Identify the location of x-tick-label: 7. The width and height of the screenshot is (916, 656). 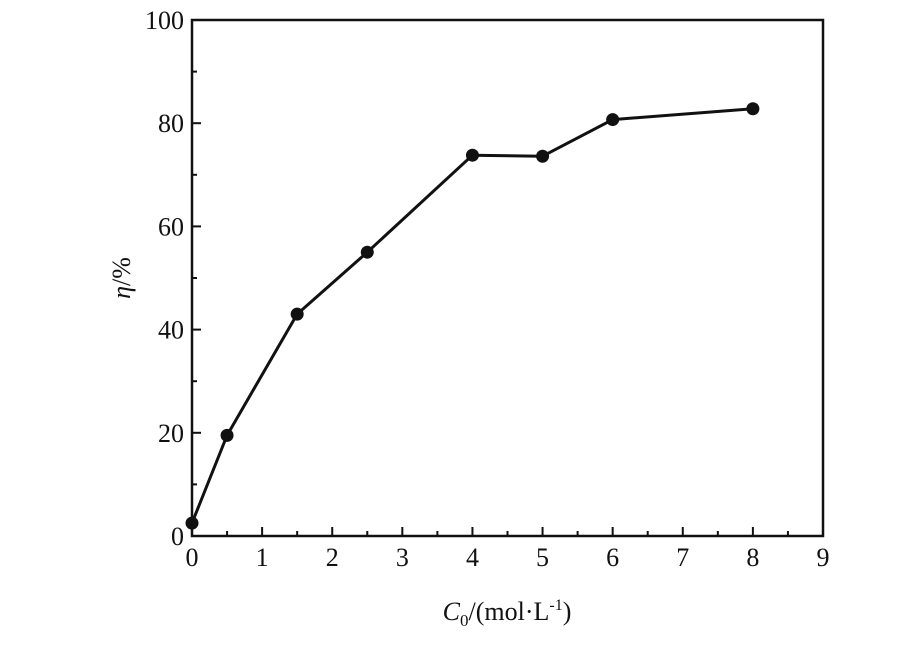
(682, 557).